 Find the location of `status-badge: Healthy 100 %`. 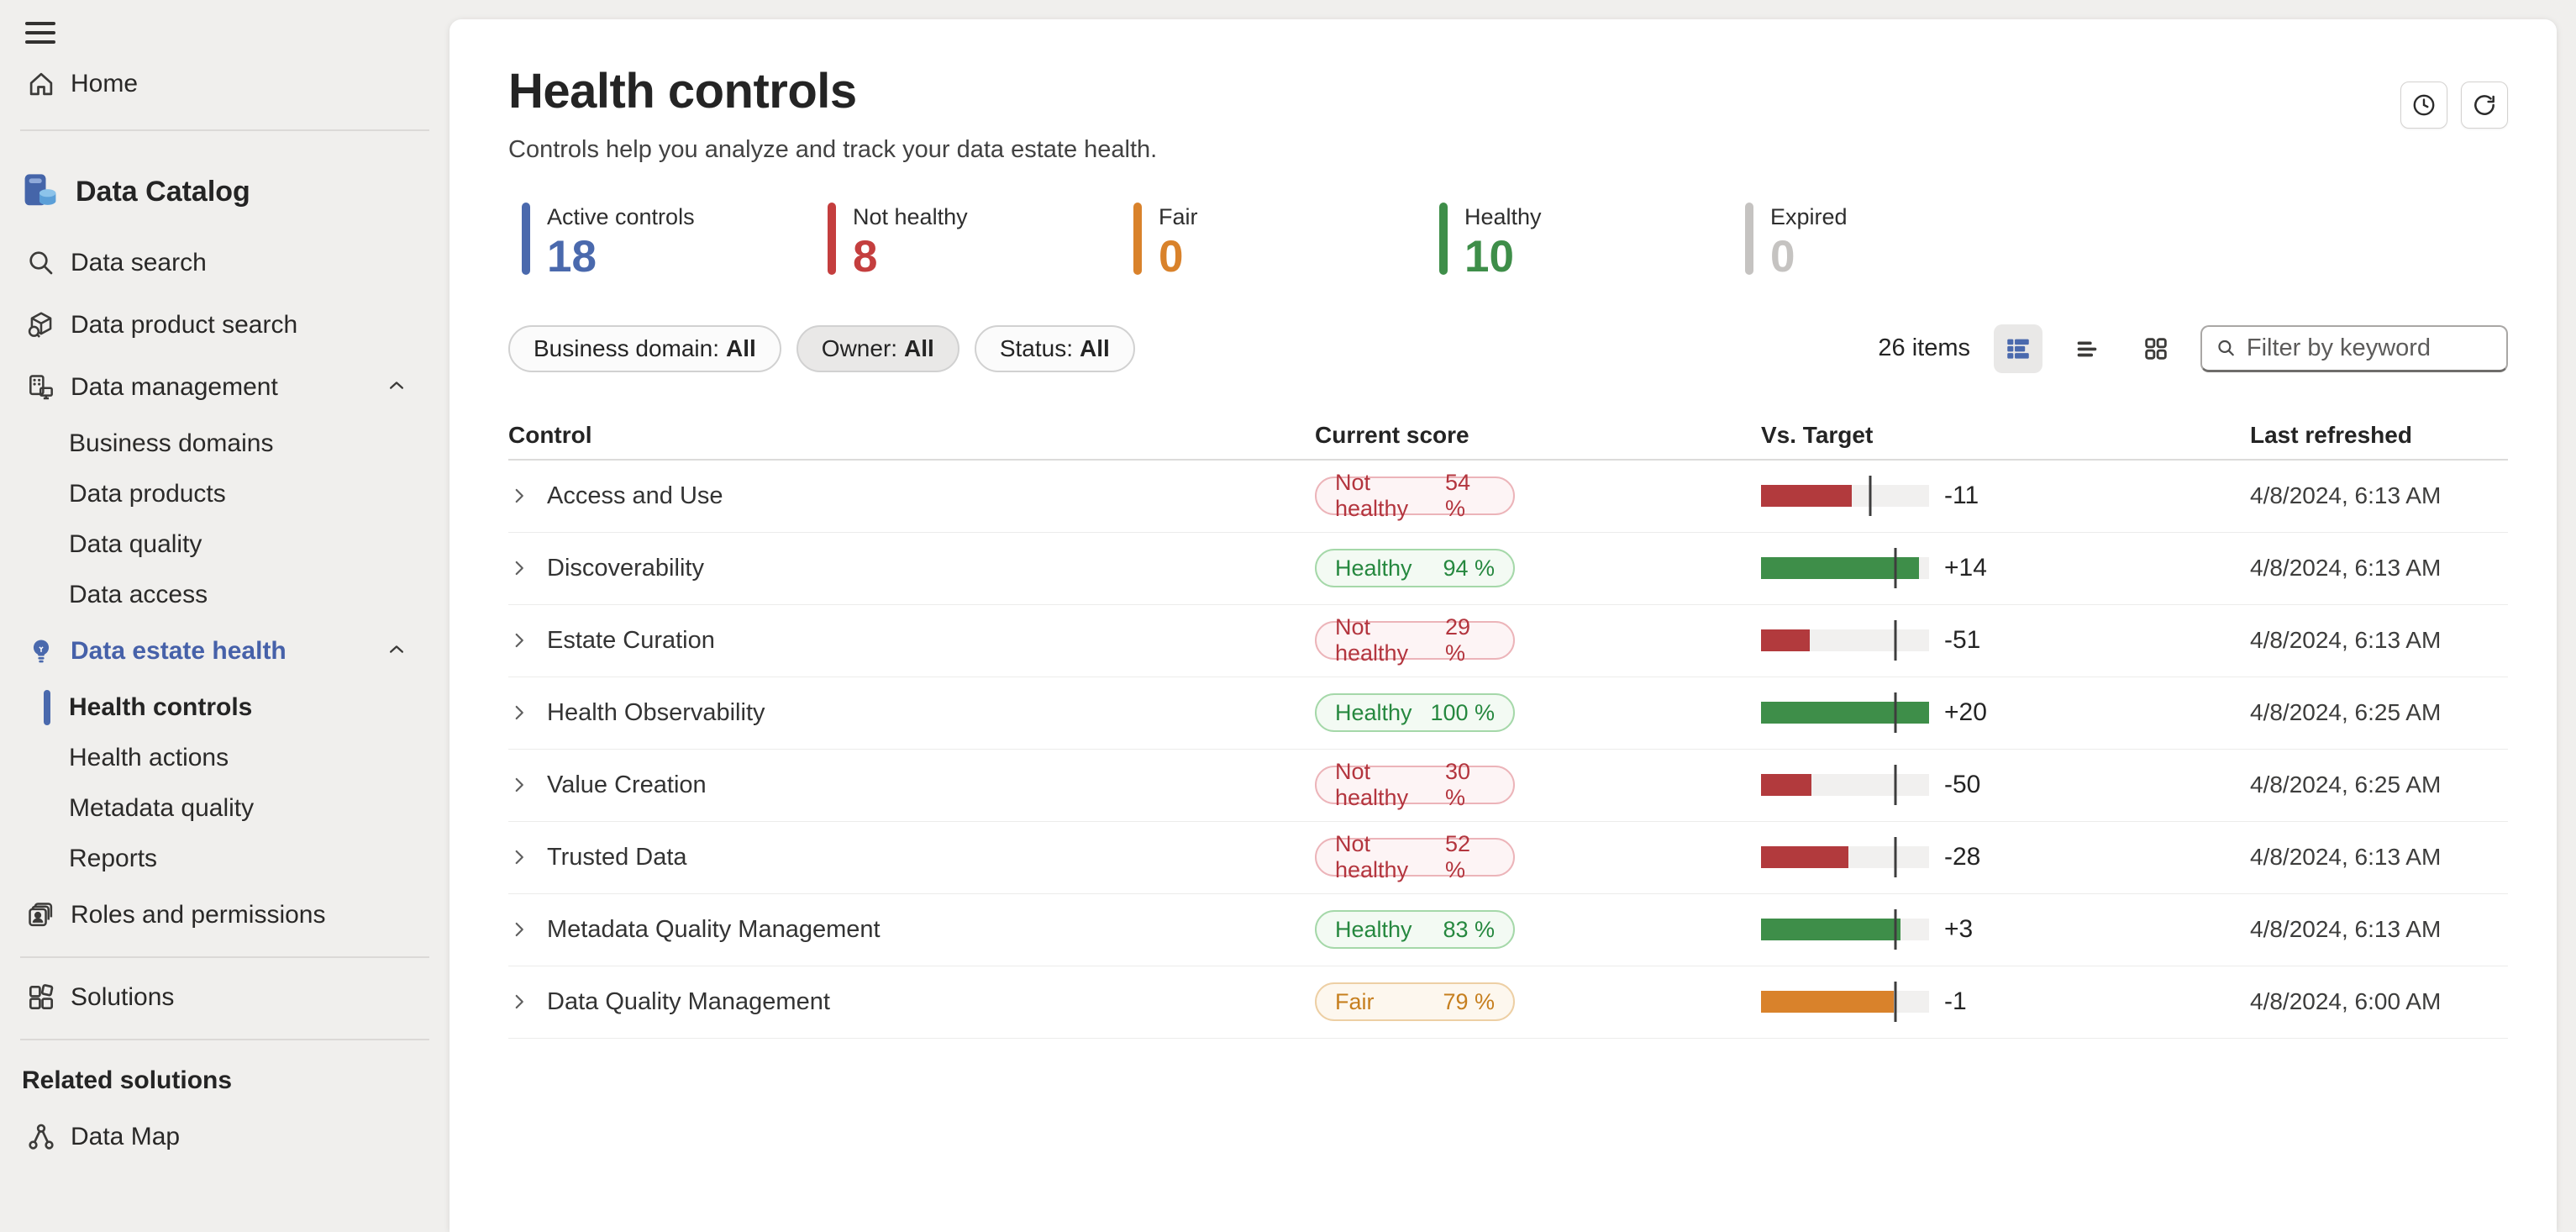

status-badge: Healthy 100 % is located at coordinates (1415, 713).